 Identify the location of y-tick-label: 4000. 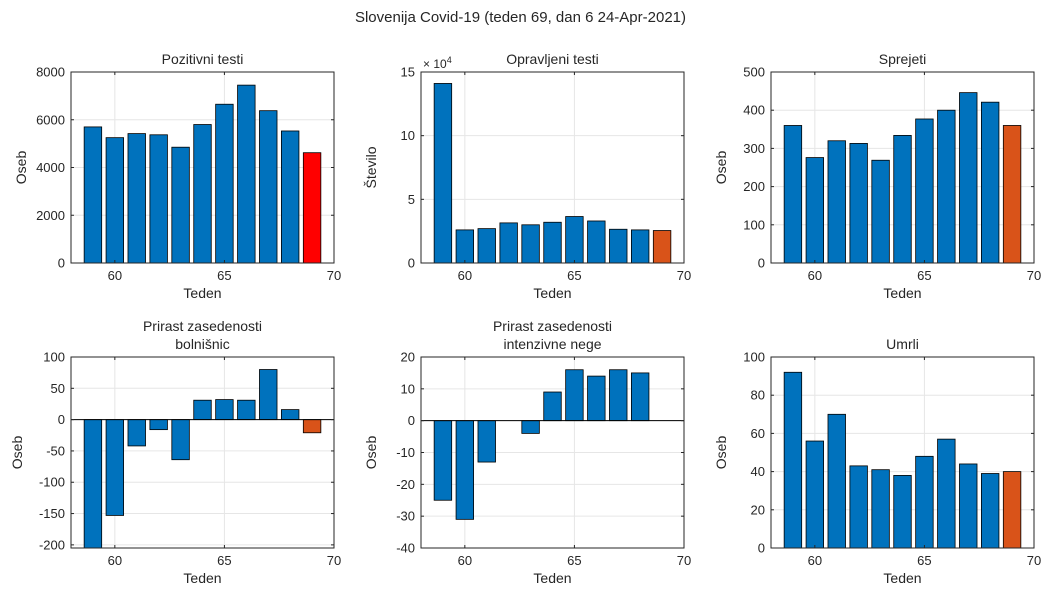
(50, 167).